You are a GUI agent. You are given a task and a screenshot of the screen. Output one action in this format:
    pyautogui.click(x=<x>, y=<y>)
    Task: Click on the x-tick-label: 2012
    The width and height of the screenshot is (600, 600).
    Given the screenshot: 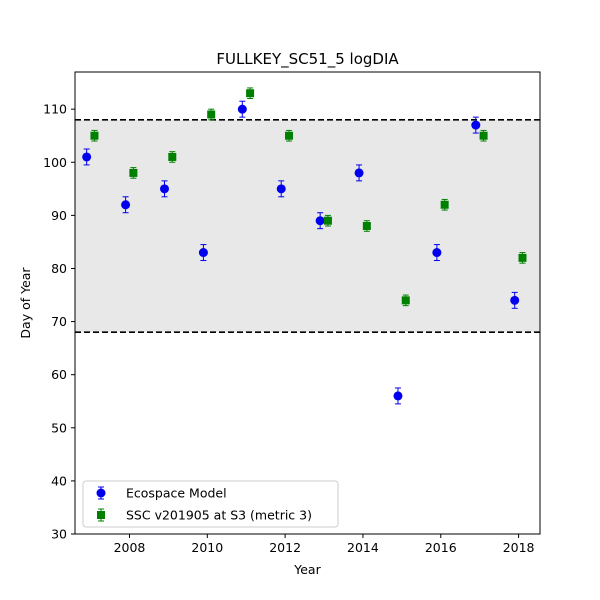 What is the action you would take?
    pyautogui.click(x=285, y=547)
    